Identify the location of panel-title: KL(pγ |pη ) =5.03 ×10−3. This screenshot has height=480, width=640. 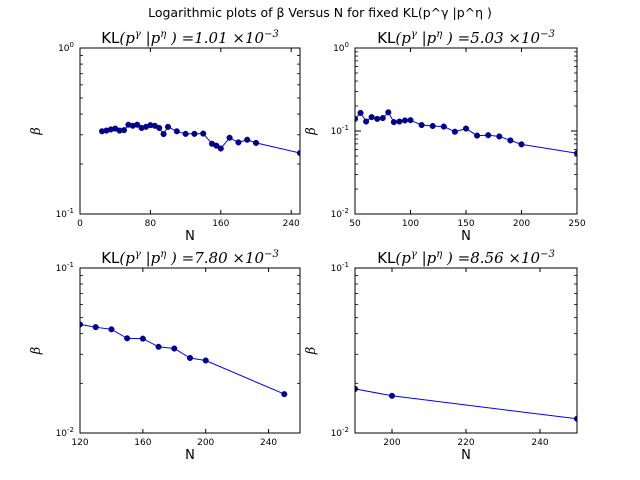
(466, 38).